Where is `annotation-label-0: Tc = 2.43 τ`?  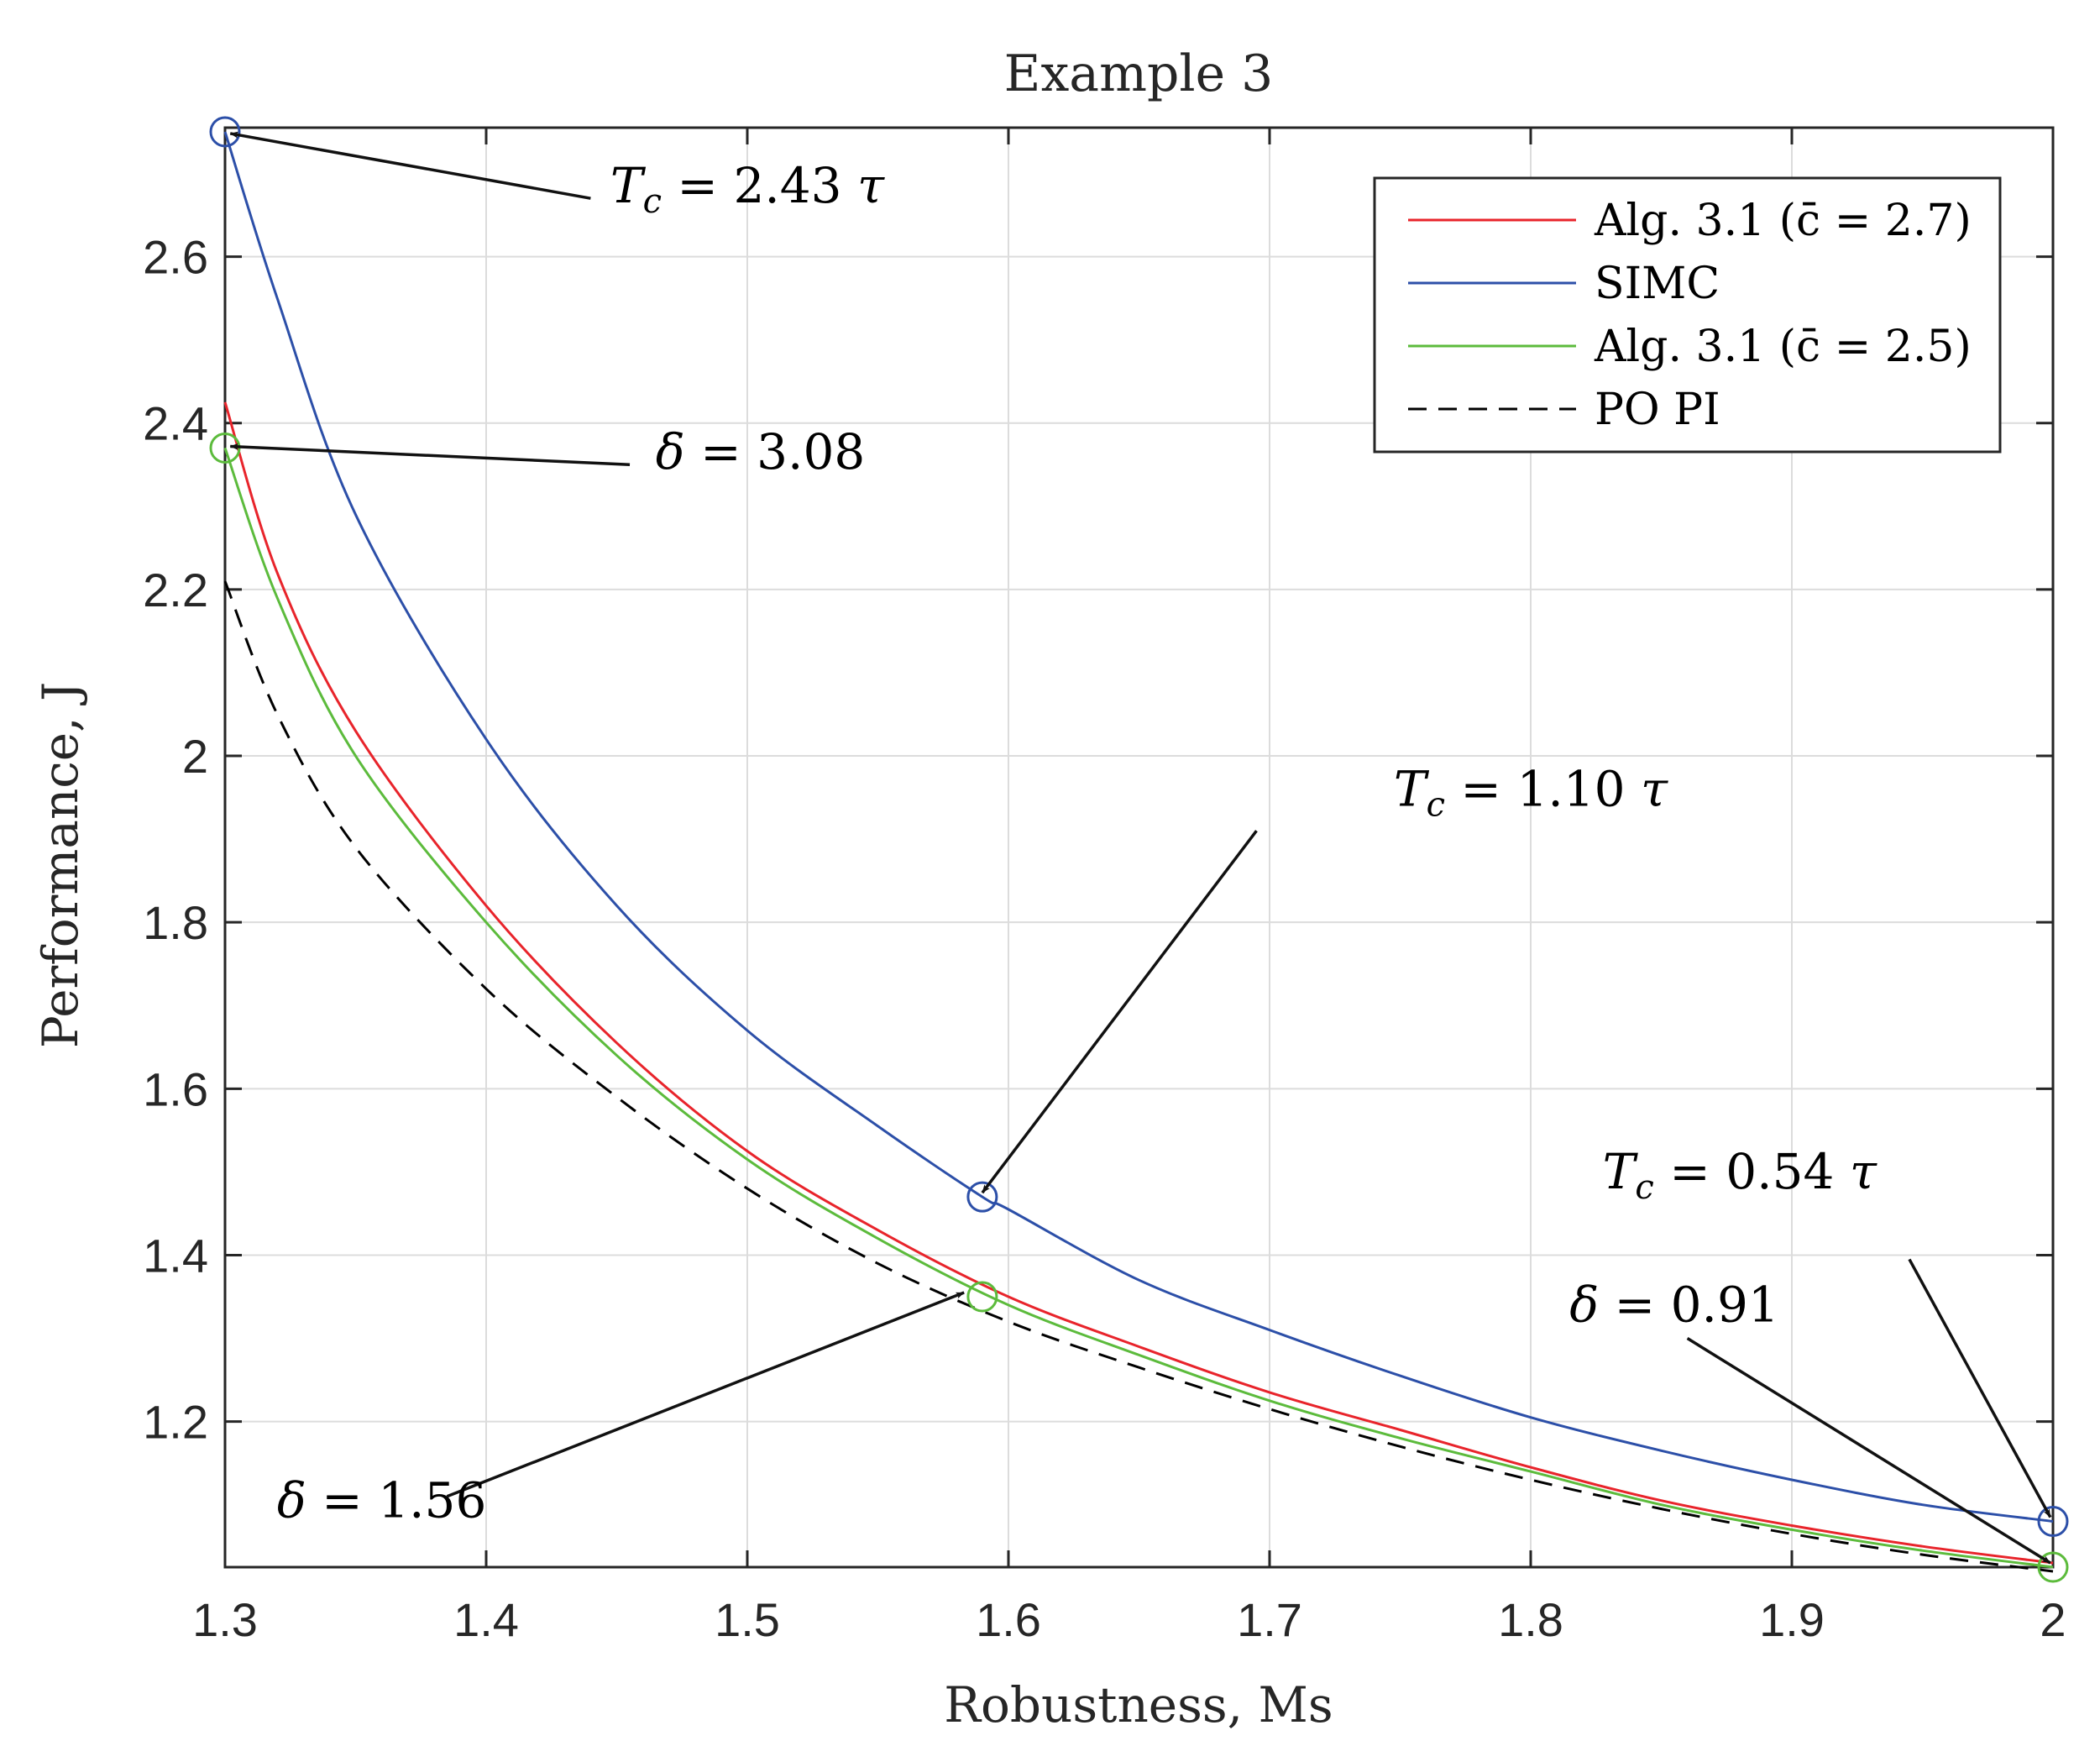
annotation-label-0: Tc = 2.43 τ is located at coordinates (748, 189).